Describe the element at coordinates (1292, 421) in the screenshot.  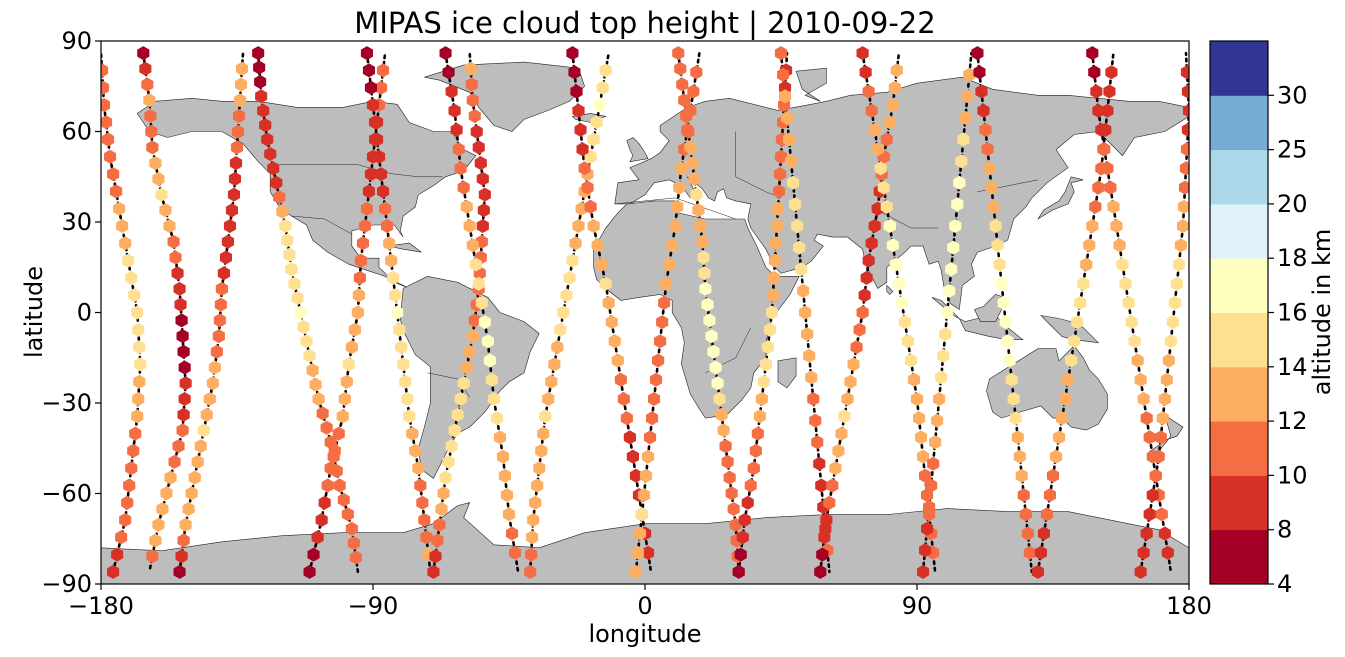
I see `colorbar-tick-label: 12` at that location.